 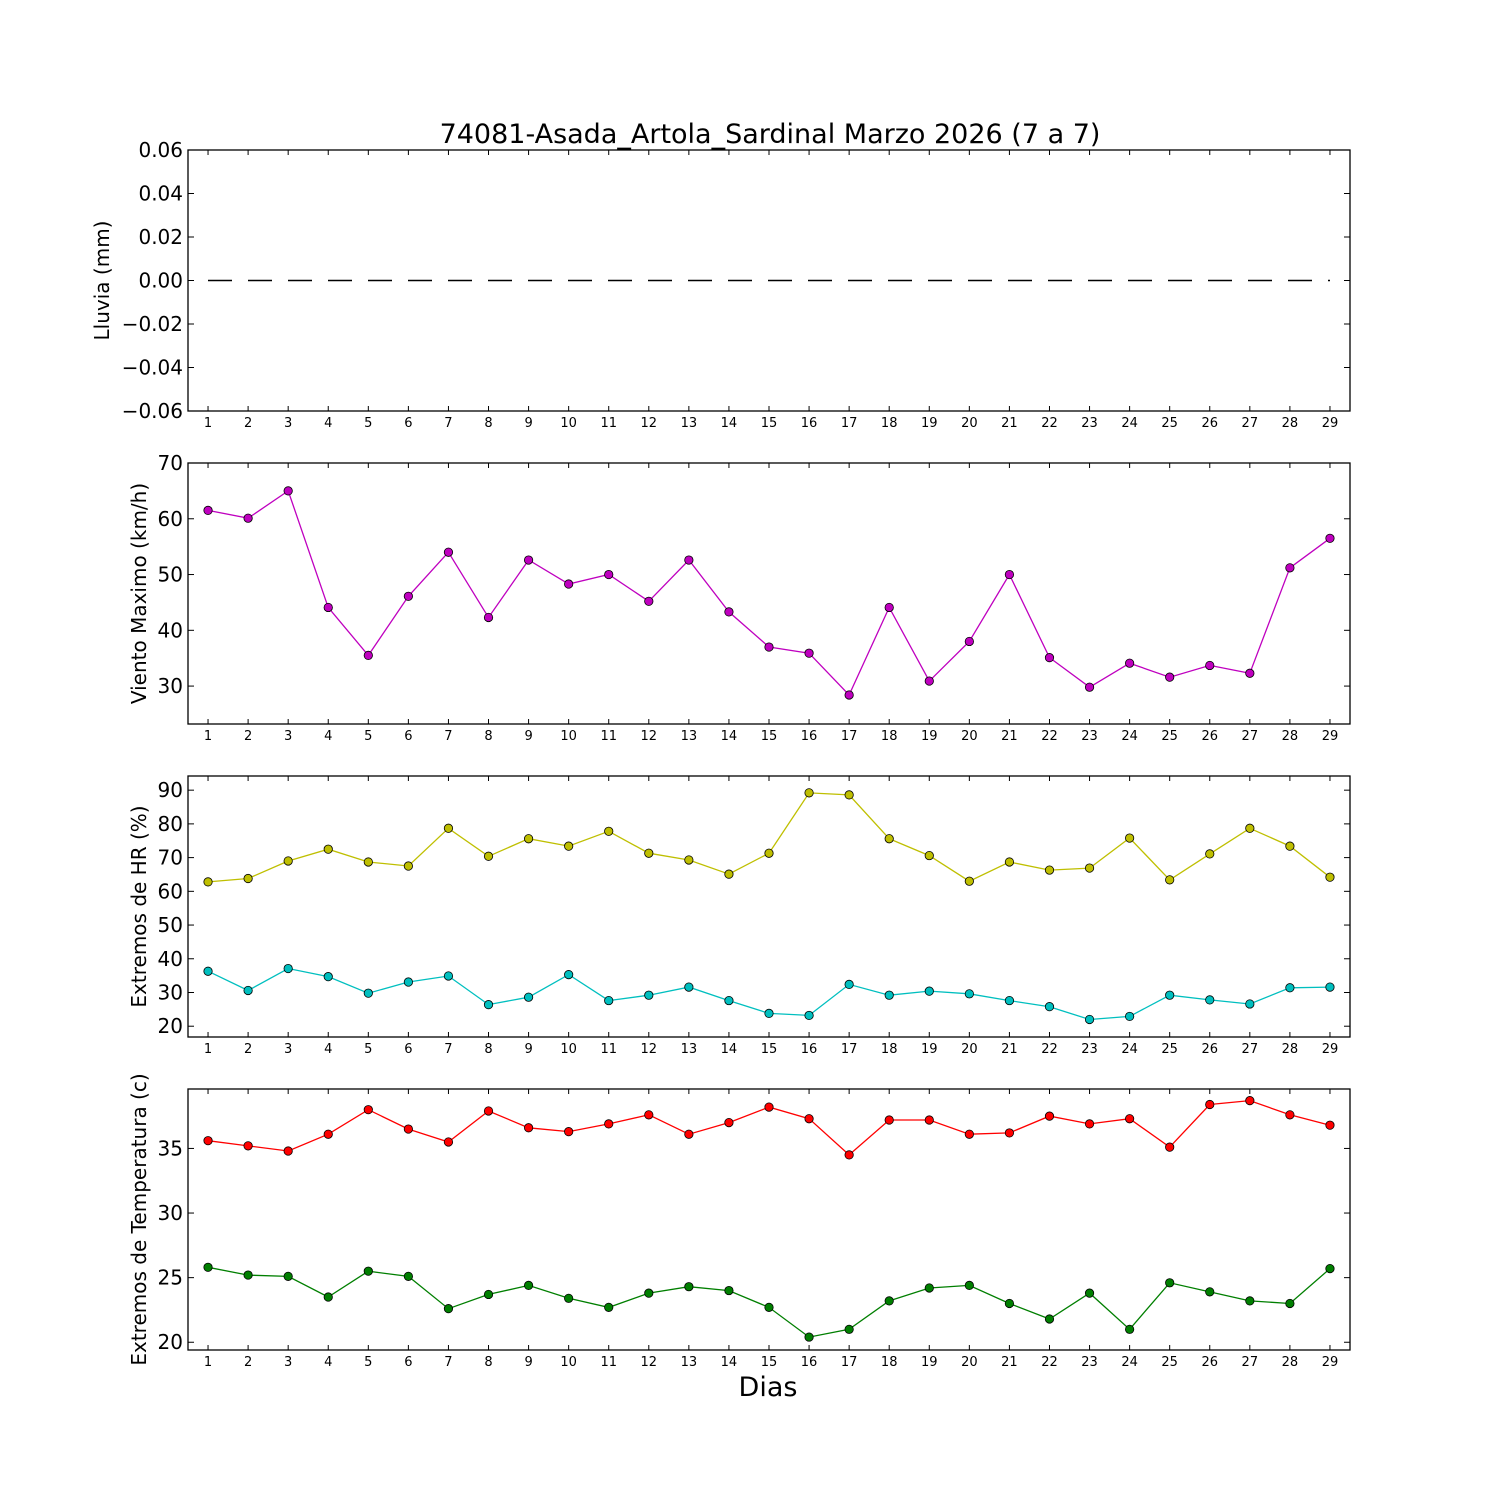 I want to click on x-tick-label: 10, so click(x=568, y=1049).